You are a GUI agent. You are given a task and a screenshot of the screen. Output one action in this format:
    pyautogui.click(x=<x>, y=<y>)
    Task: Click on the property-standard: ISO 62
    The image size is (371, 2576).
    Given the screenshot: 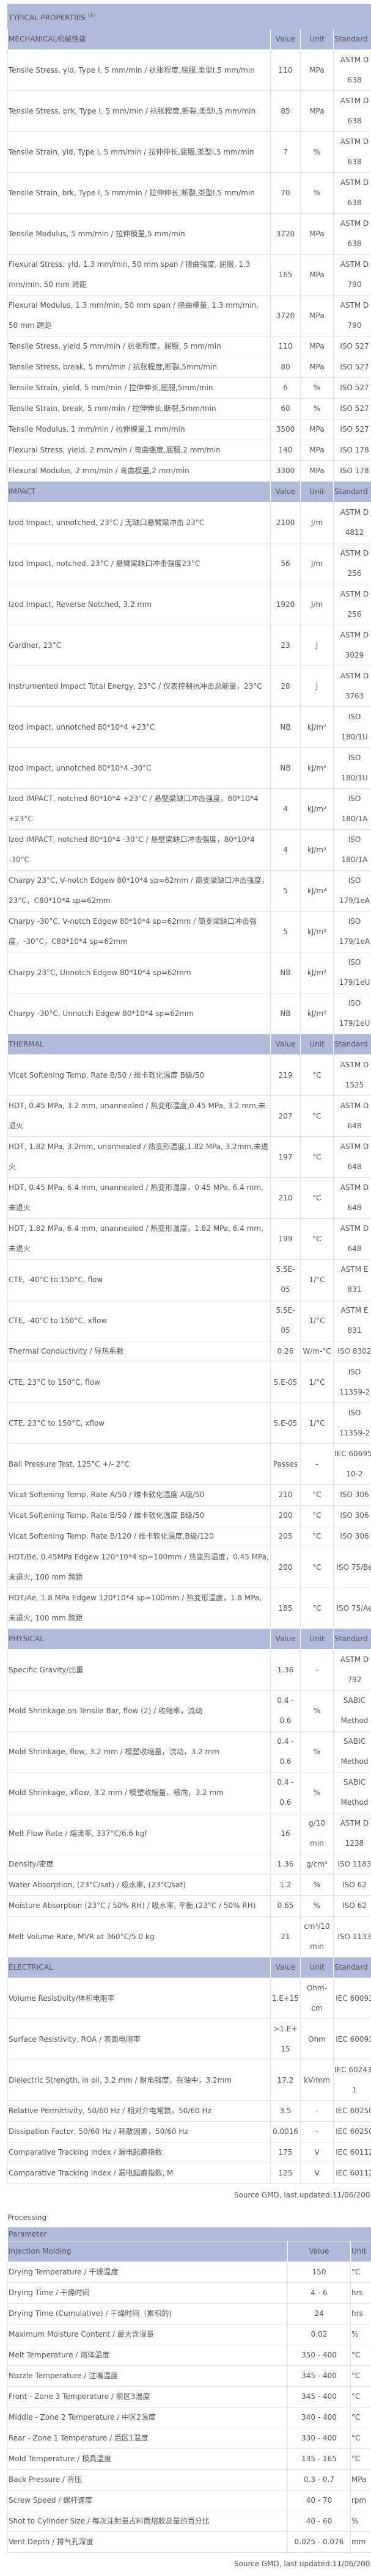 What is the action you would take?
    pyautogui.click(x=352, y=1885)
    